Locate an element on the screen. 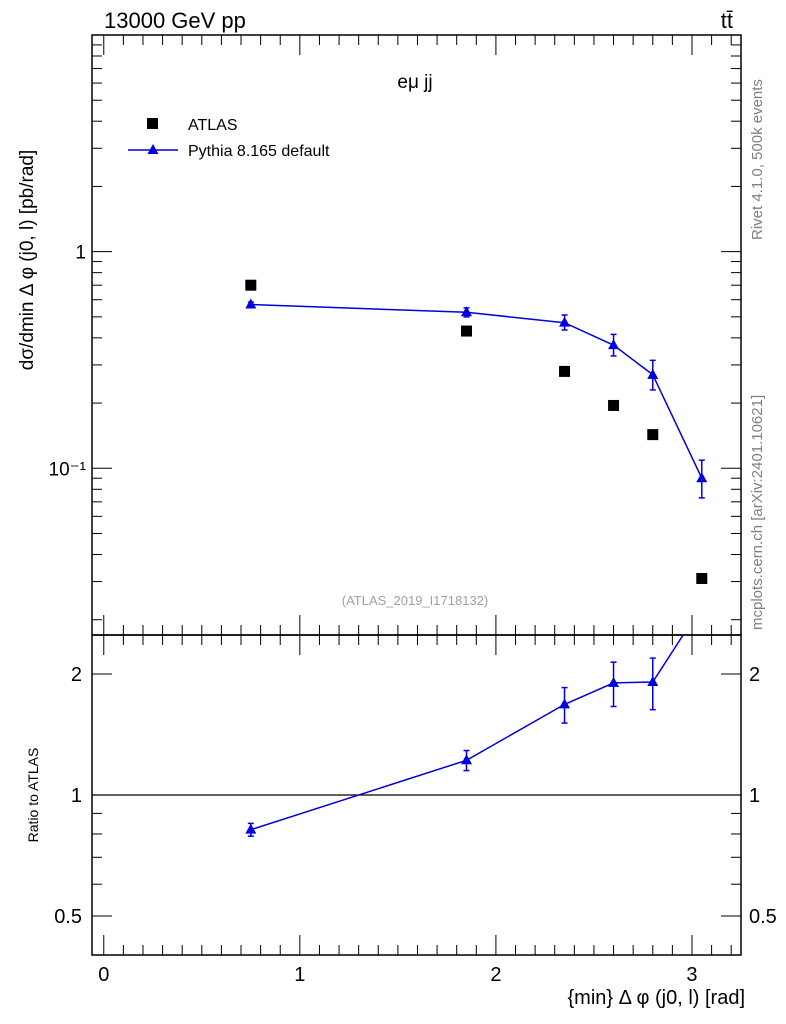  pythia-series-line is located at coordinates (476, 391).